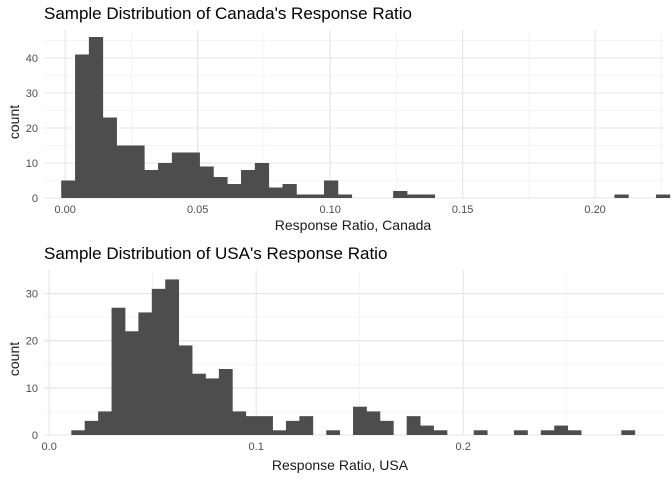 The height and width of the screenshot is (480, 672). I want to click on x-tick-label: 0.10, so click(329, 210).